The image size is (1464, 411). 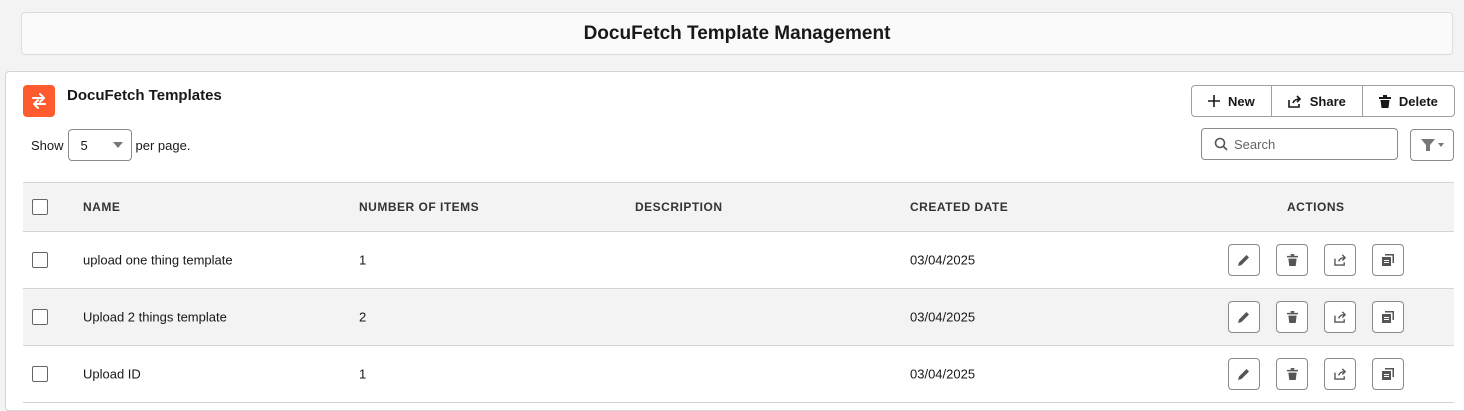 I want to click on header-name: NAME, so click(x=102, y=207).